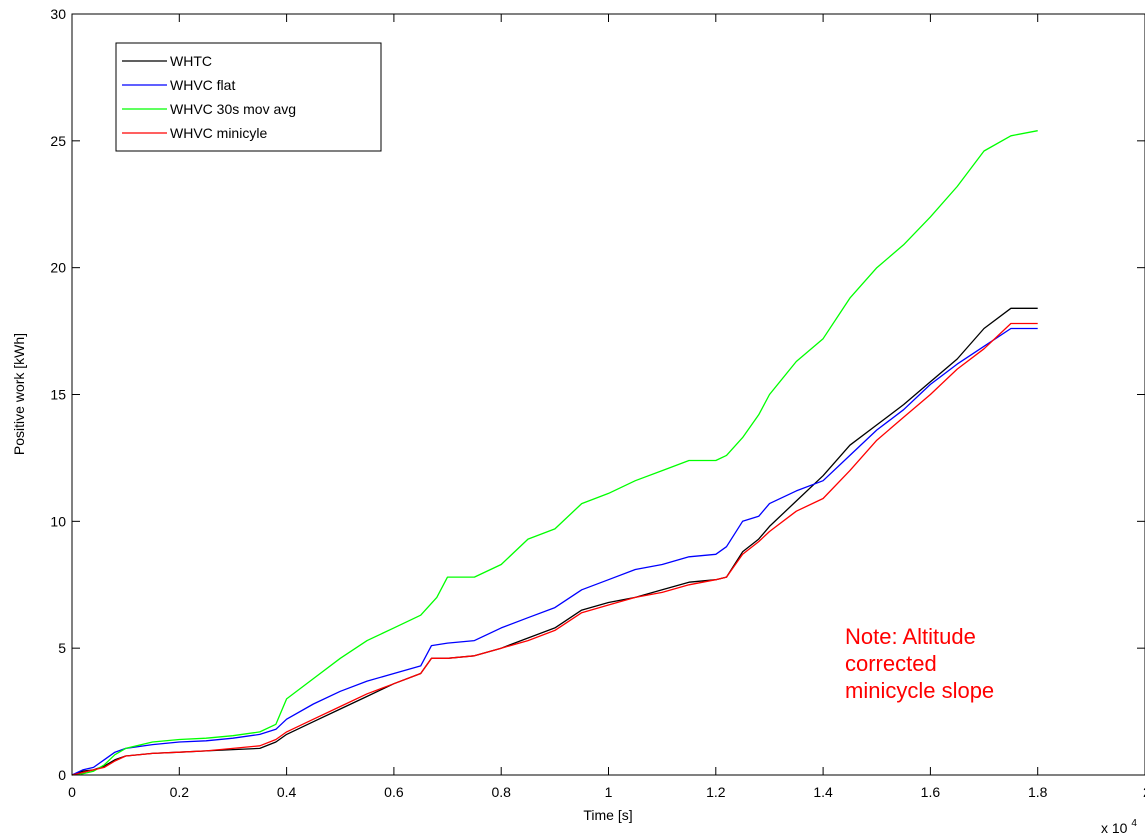 The width and height of the screenshot is (1145, 837). I want to click on x-tick-label: 1.4, so click(823, 792).